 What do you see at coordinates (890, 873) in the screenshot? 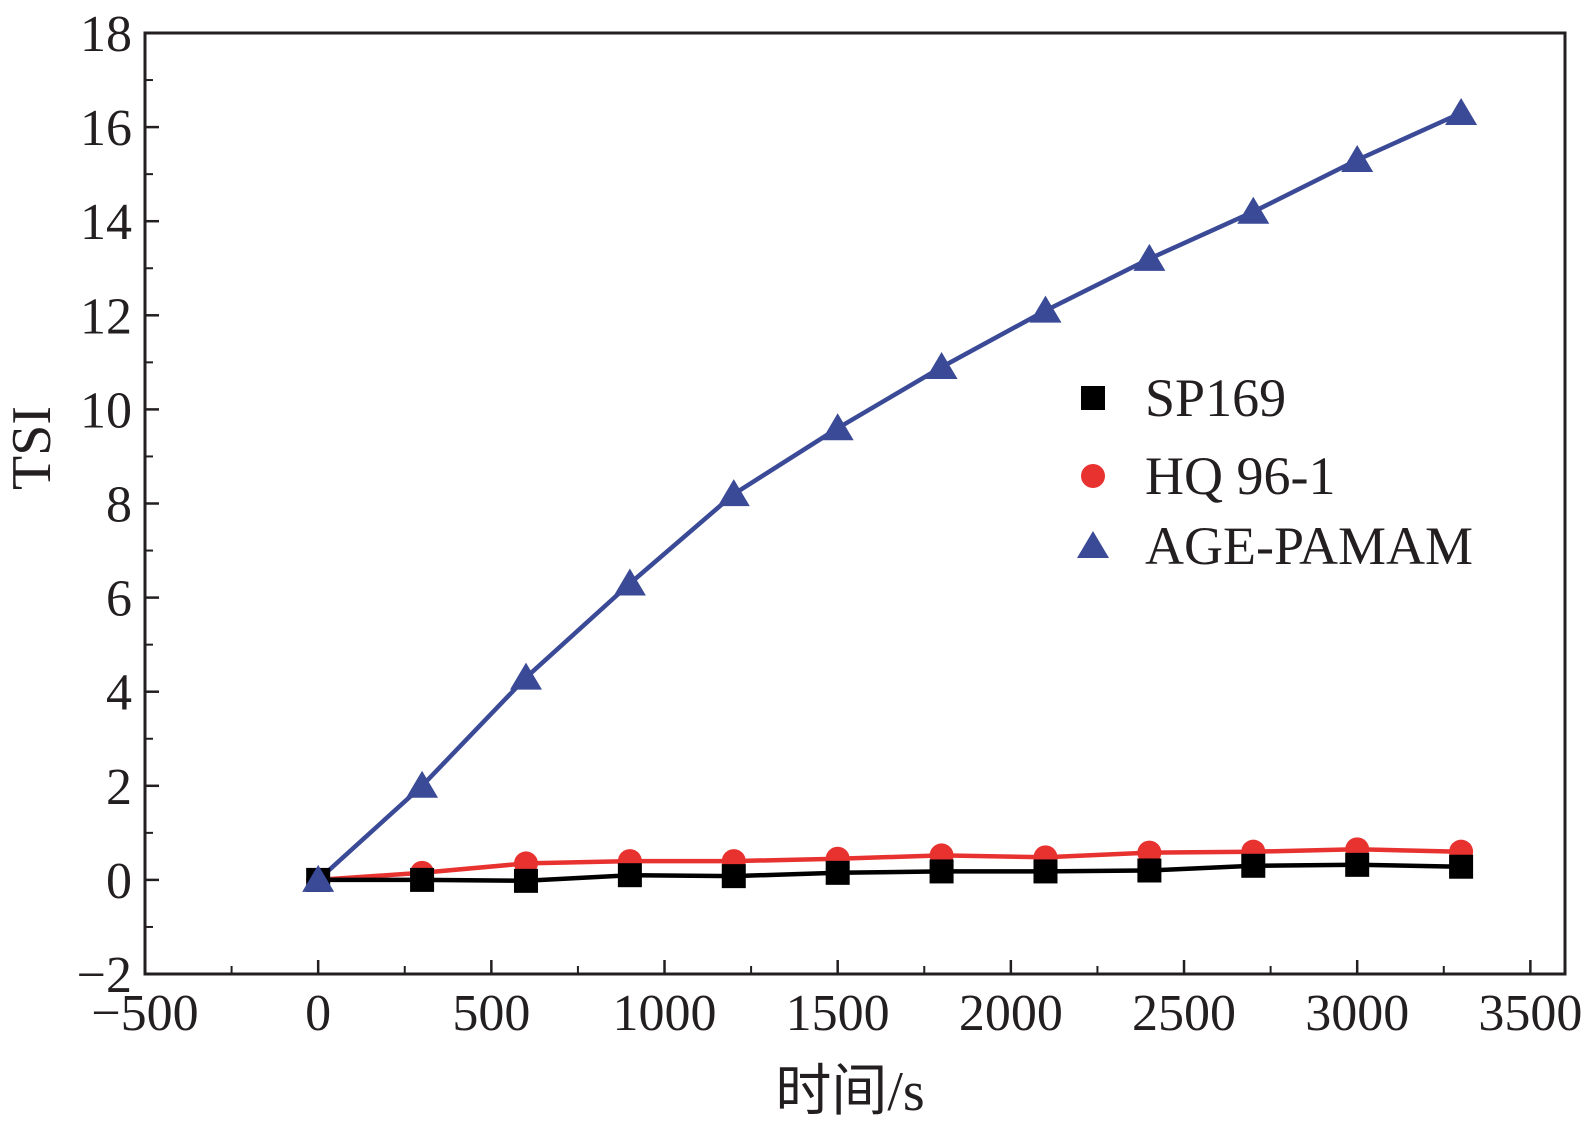
I see `series-line-sp169` at bounding box center [890, 873].